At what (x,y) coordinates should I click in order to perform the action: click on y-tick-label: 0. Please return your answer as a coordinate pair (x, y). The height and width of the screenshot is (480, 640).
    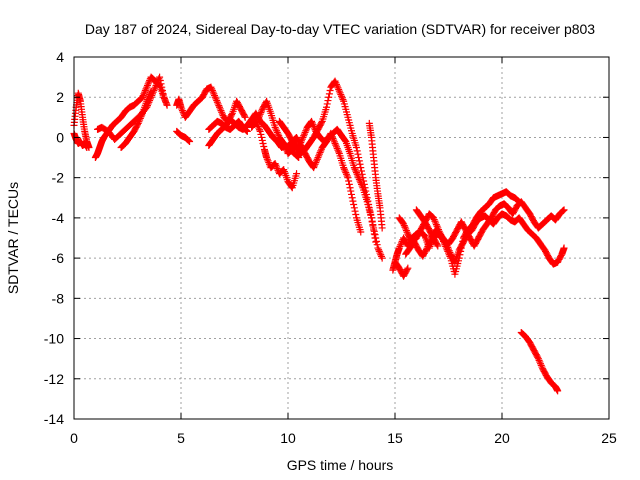
    Looking at the image, I should click on (60, 137).